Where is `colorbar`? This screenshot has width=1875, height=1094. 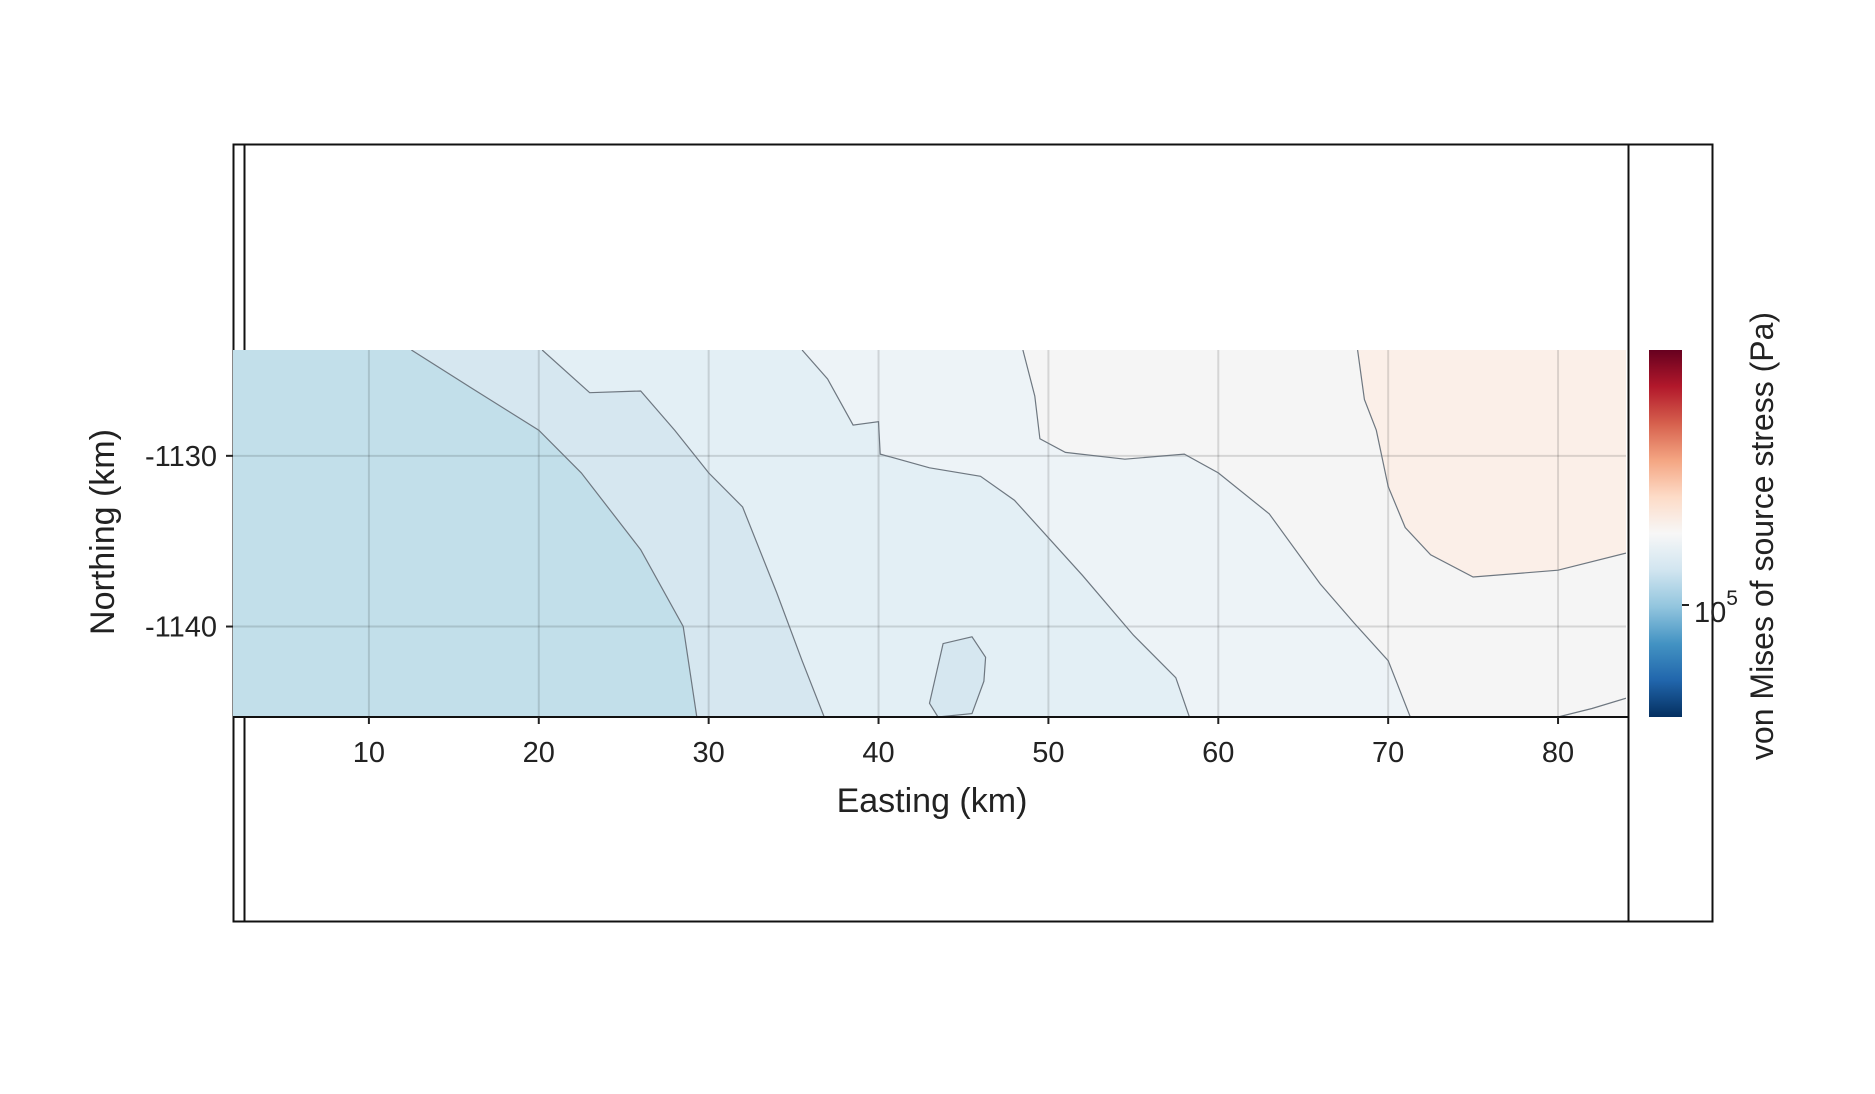
colorbar is located at coordinates (1665, 533).